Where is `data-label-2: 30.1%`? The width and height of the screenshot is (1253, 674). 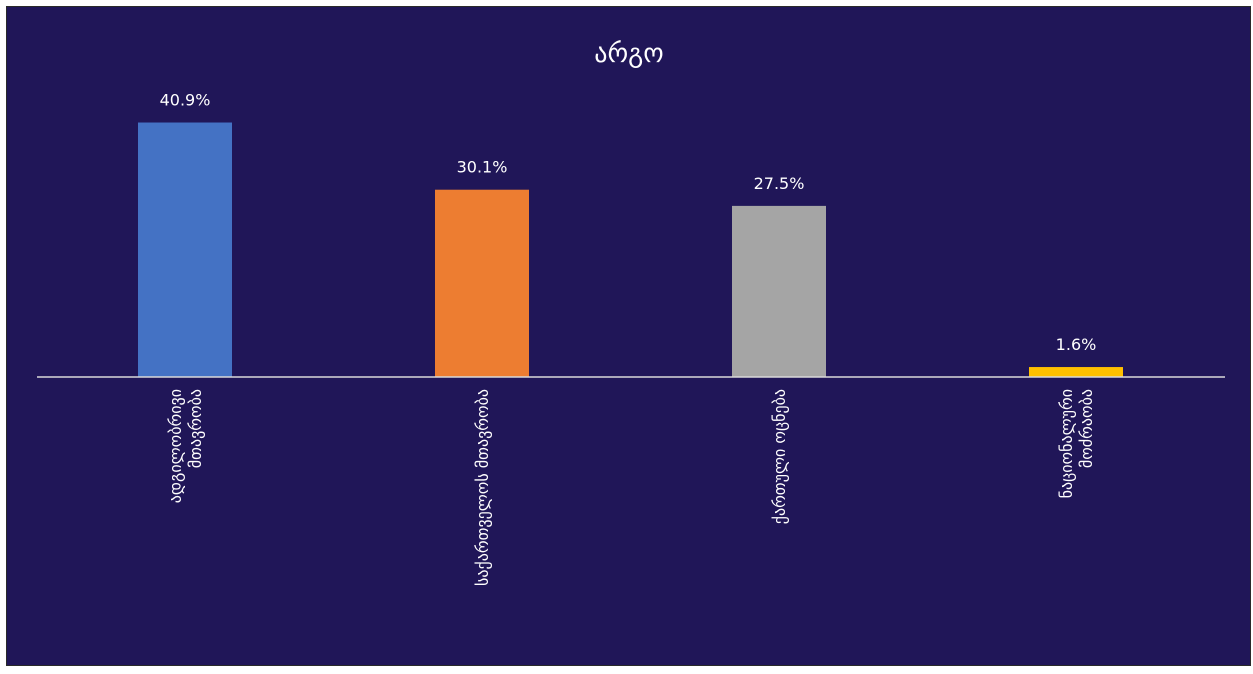
data-label-2: 30.1% is located at coordinates (482, 167).